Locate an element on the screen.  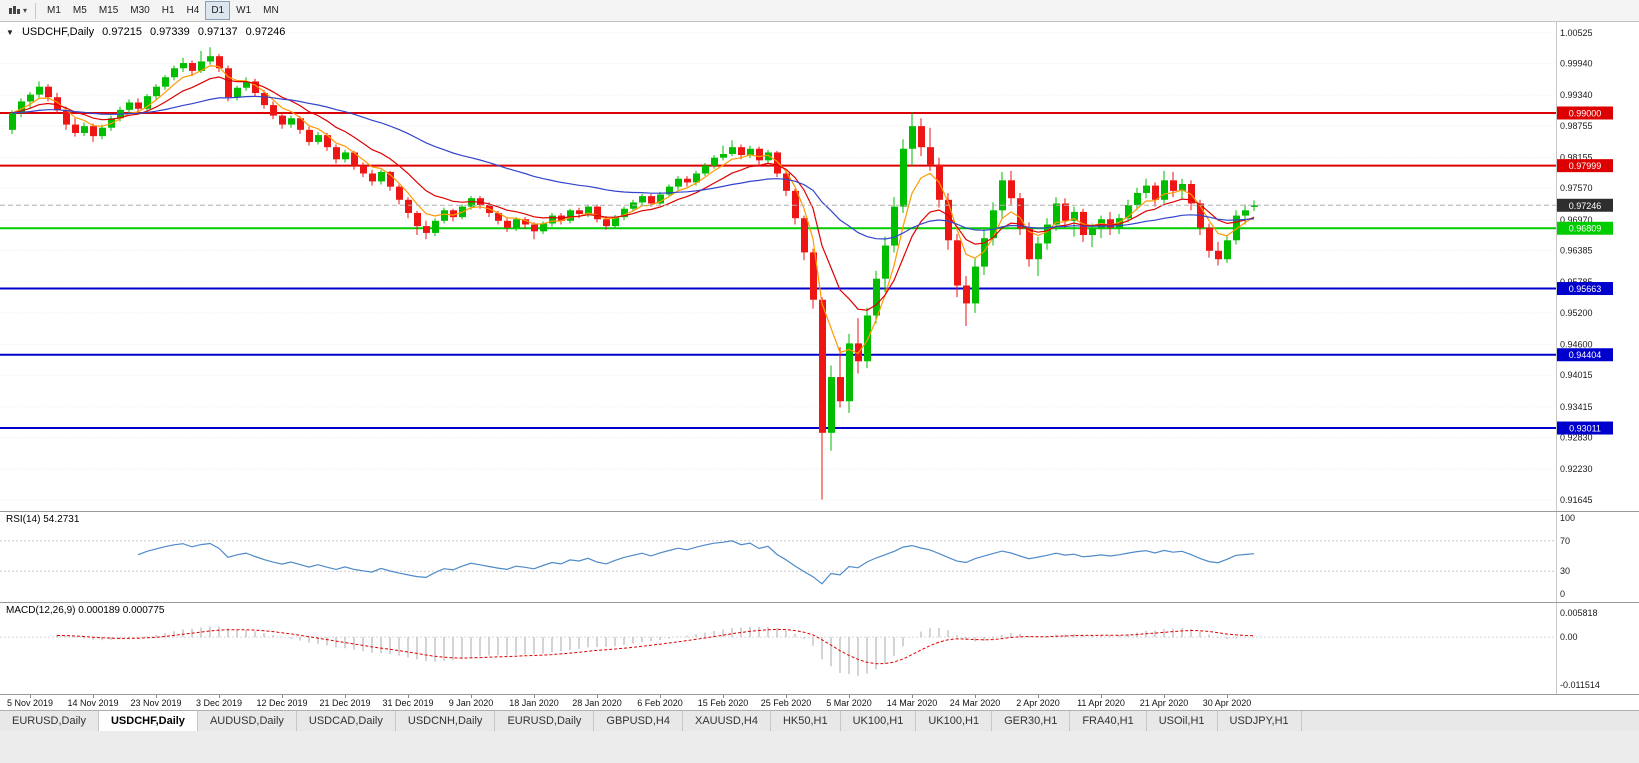
date-axis-label: 30 Apr 2020 is located at coordinates (1227, 703).